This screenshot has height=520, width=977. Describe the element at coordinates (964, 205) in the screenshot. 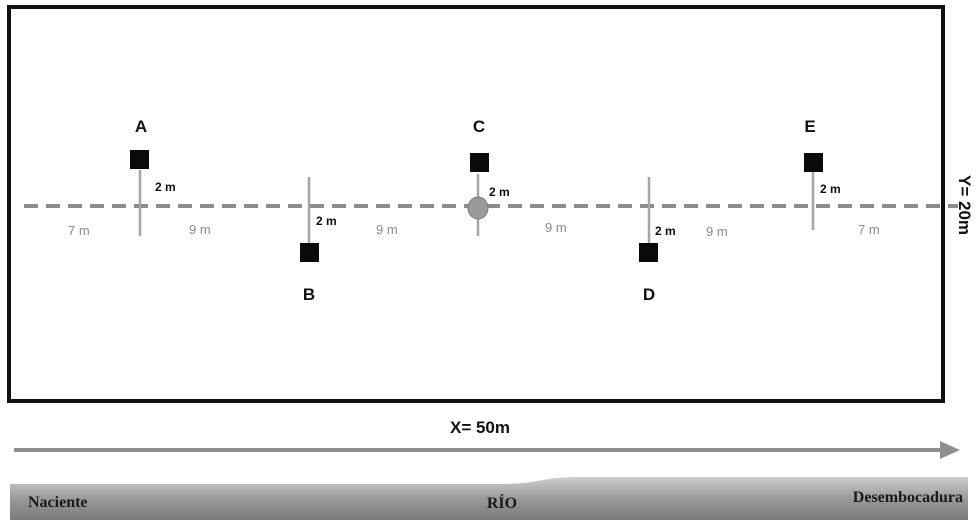

I see `y-dimension-label: Y= 20m` at that location.